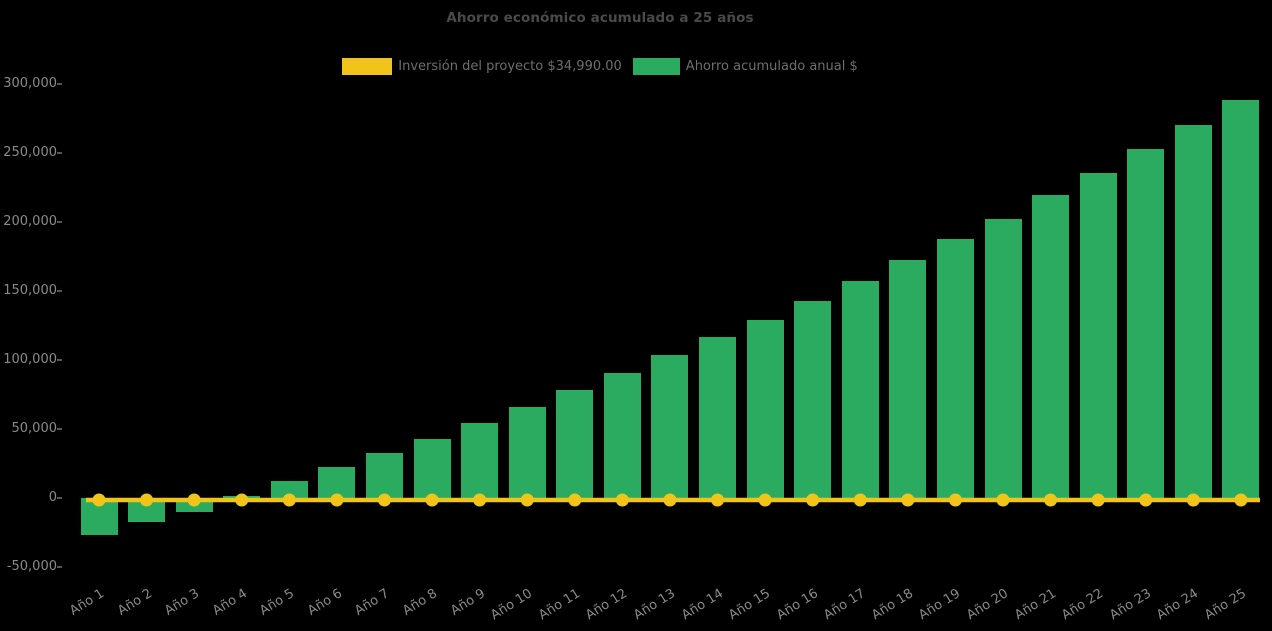  Describe the element at coordinates (52, 497) in the screenshot. I see `y-tick-label: 0` at that location.